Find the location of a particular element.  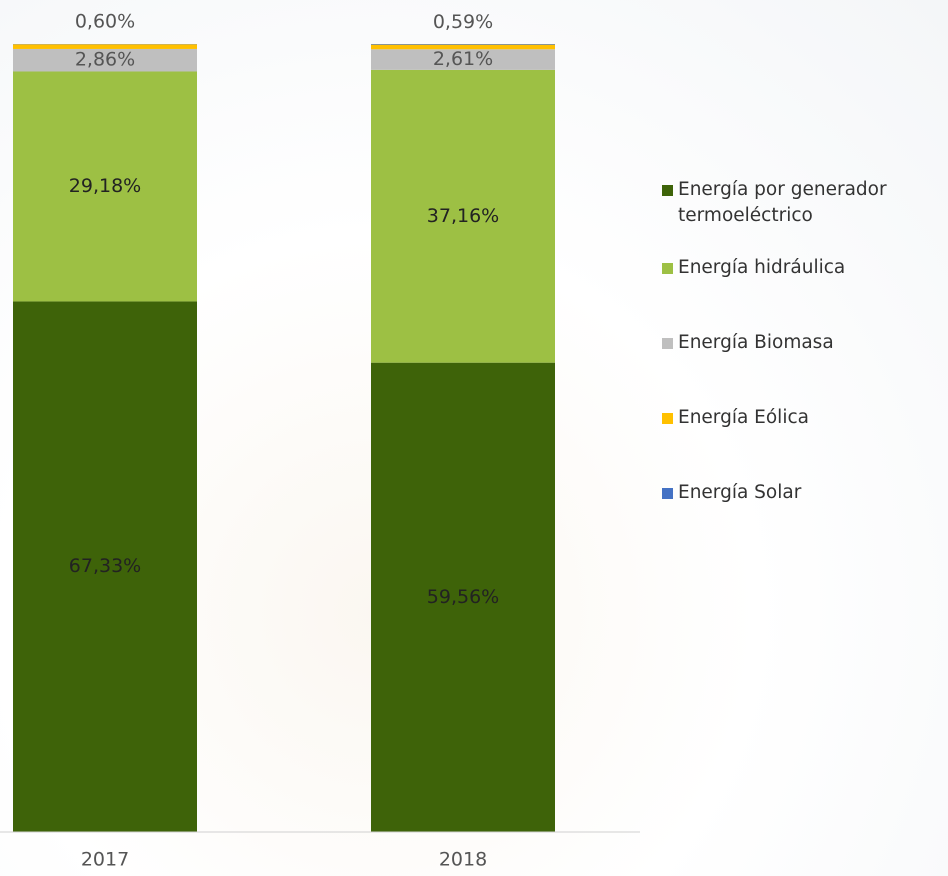

legend-item: Energía Solar is located at coordinates (805, 493).